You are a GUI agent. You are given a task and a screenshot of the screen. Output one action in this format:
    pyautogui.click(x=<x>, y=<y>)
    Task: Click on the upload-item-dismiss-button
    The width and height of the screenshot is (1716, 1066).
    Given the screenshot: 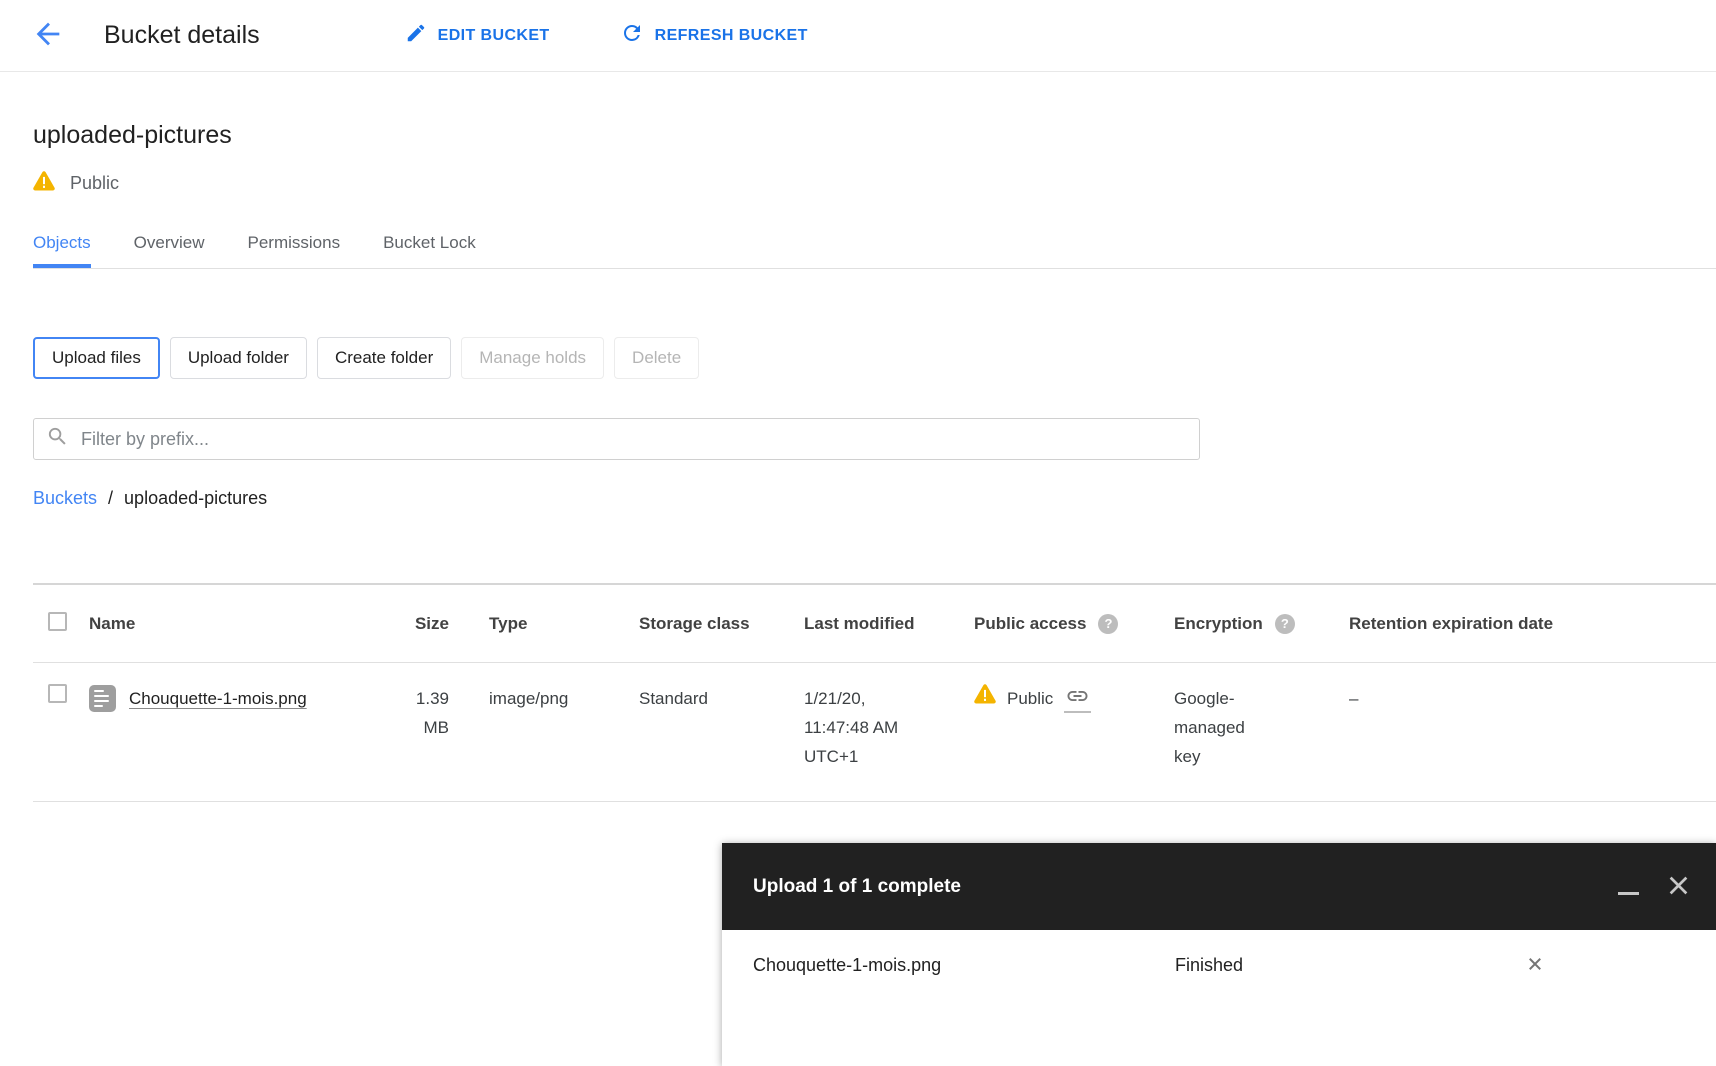 What is the action you would take?
    pyautogui.click(x=1535, y=965)
    